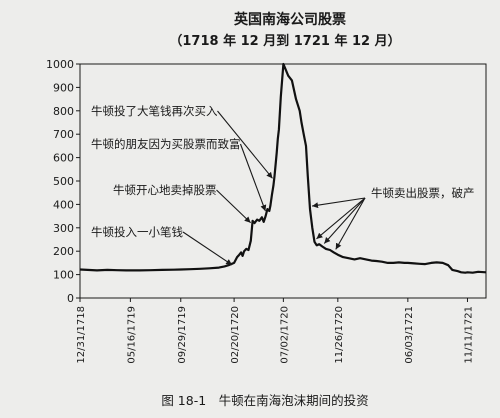 This screenshot has width=500, height=418. What do you see at coordinates (339, 335) in the screenshot?
I see `x-tick-label: 11/26/1720` at bounding box center [339, 335].